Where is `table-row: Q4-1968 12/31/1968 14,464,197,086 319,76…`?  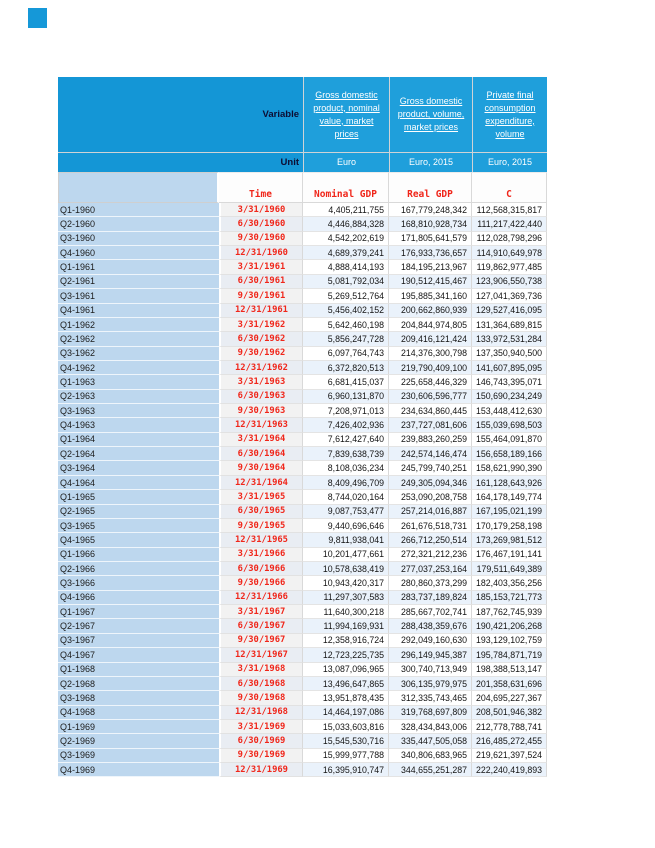 table-row: Q4-1968 12/31/1968 14,464,197,086 319,76… is located at coordinates (302, 712).